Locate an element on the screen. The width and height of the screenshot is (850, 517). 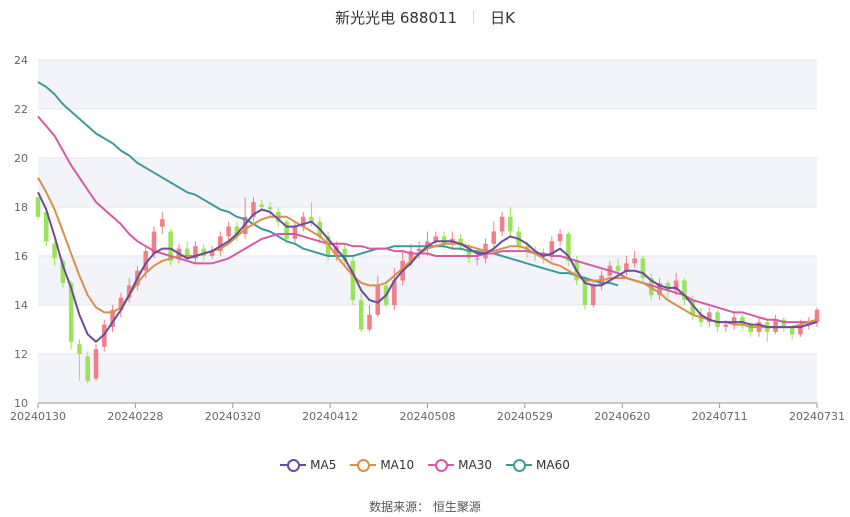
y-tick-label: 20 is located at coordinates (21, 158).